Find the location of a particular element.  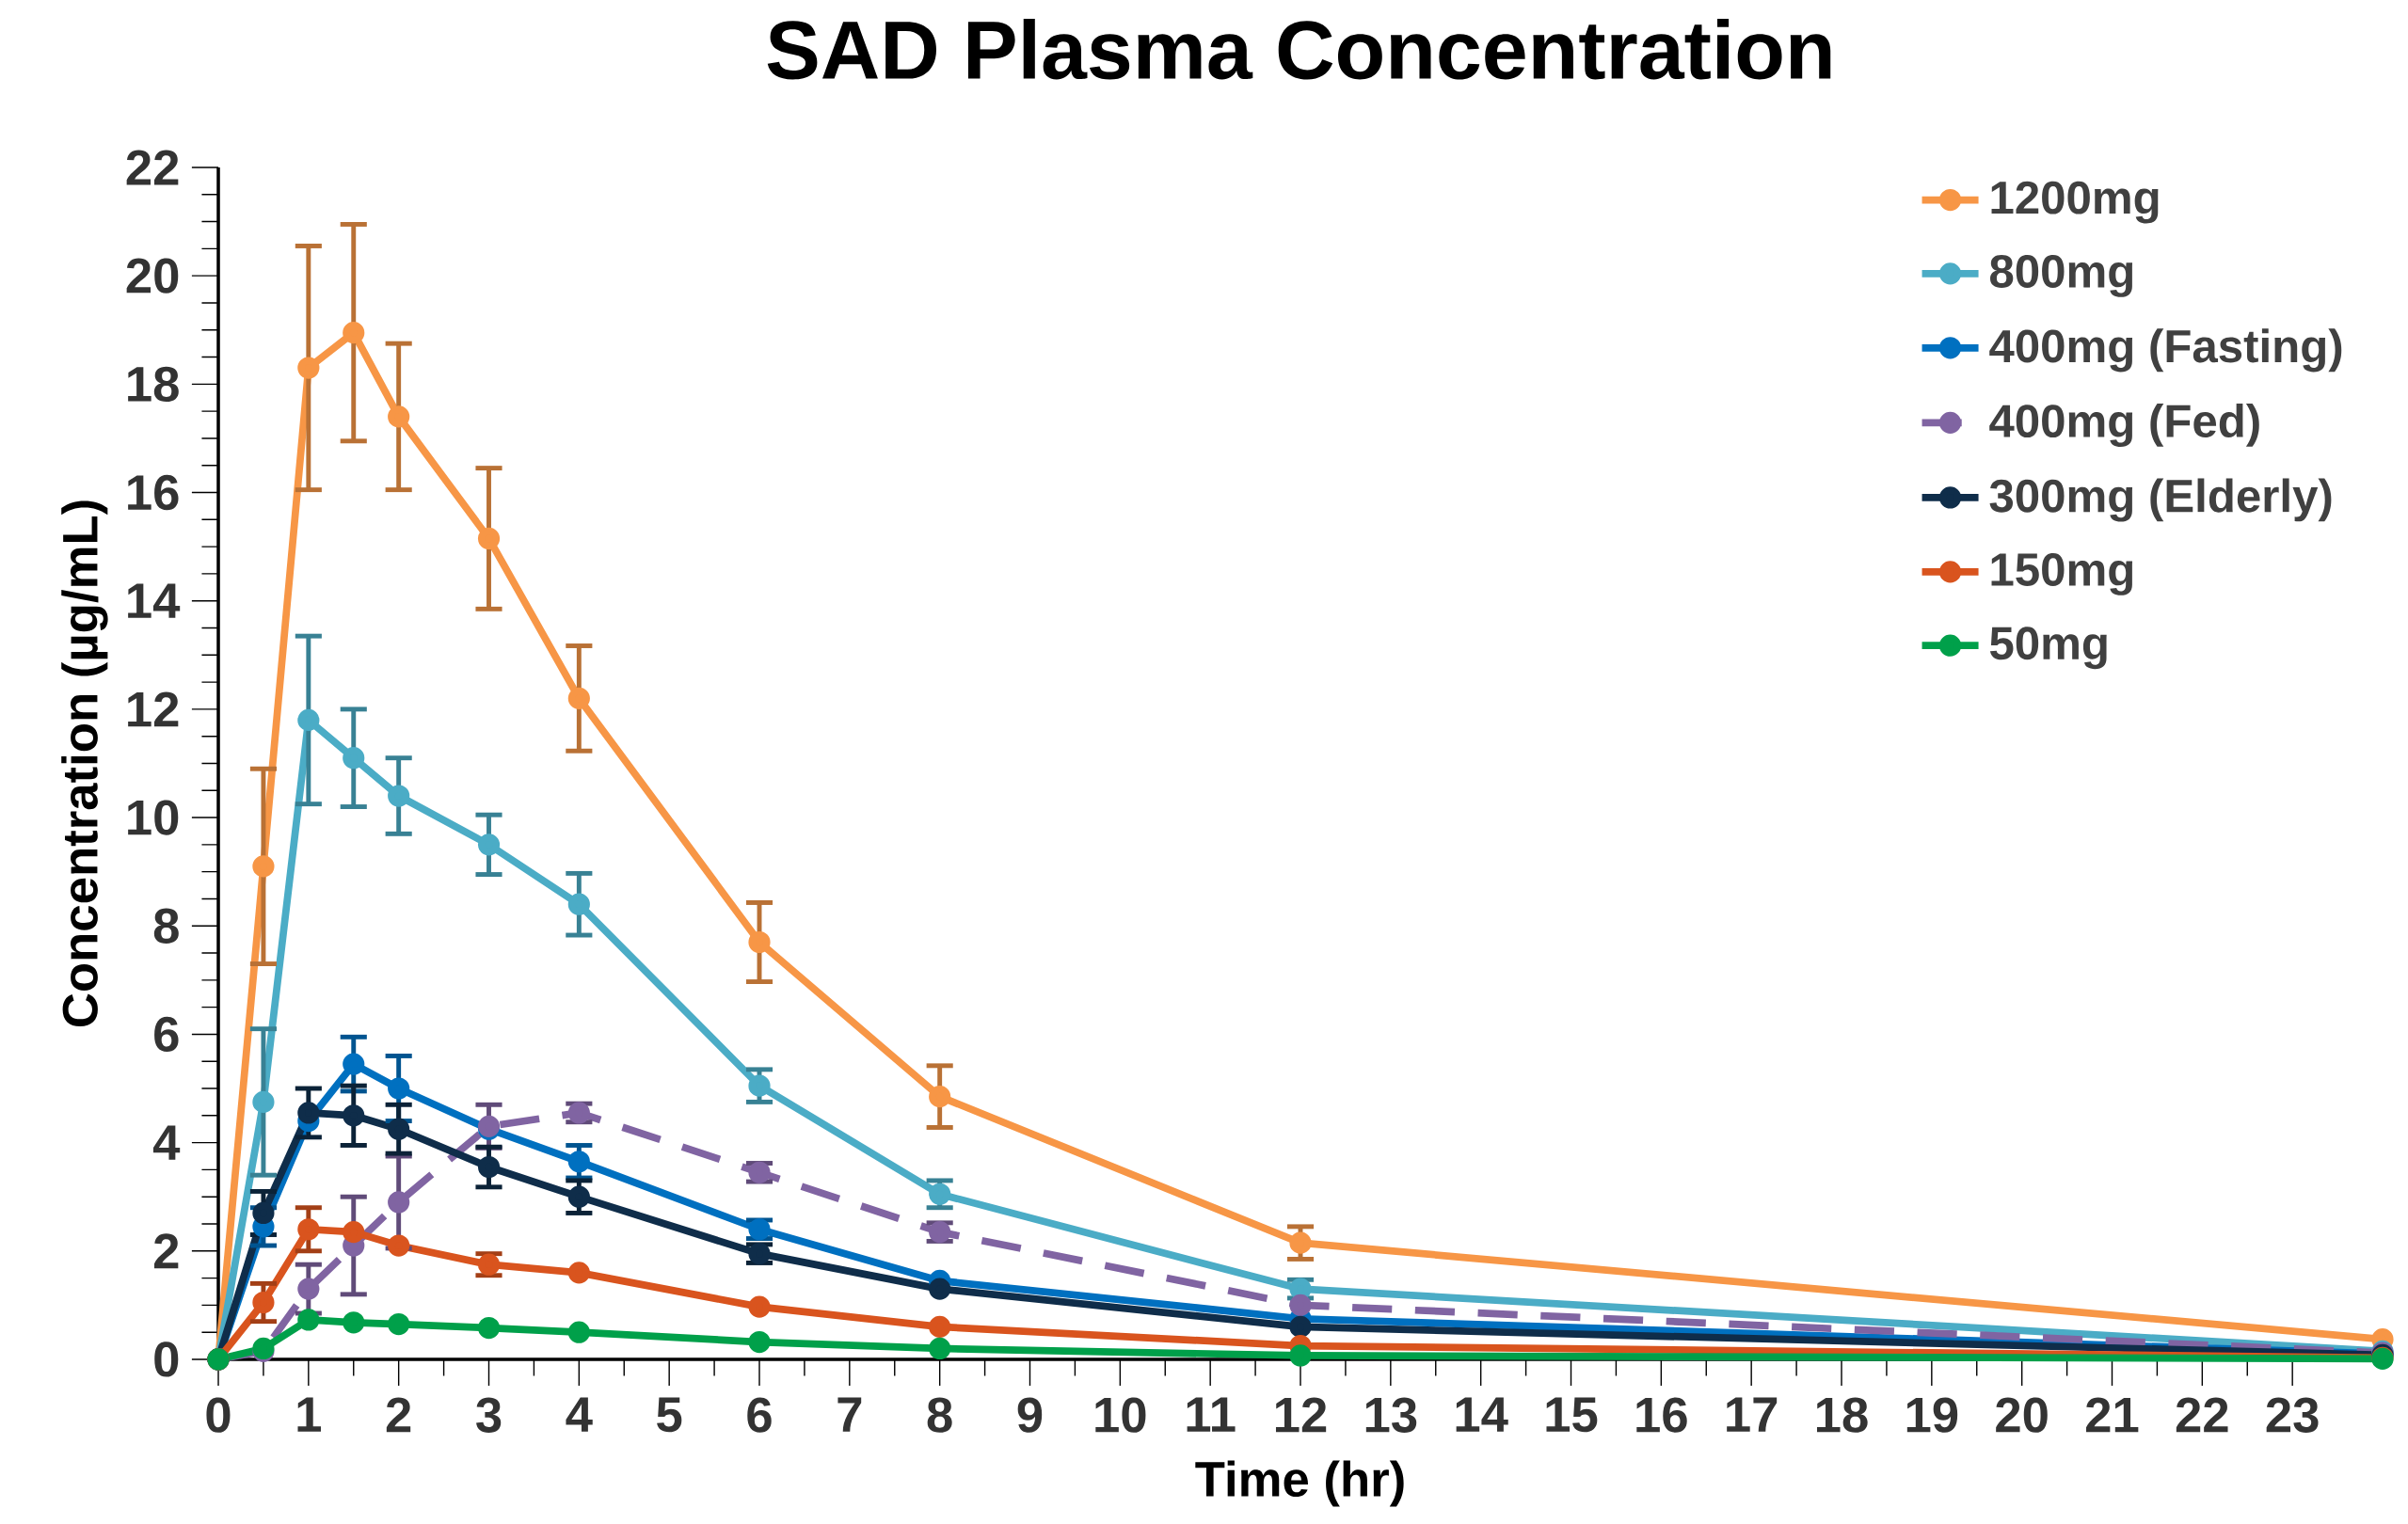

x-tick-label: 14 is located at coordinates (1482, 1415).